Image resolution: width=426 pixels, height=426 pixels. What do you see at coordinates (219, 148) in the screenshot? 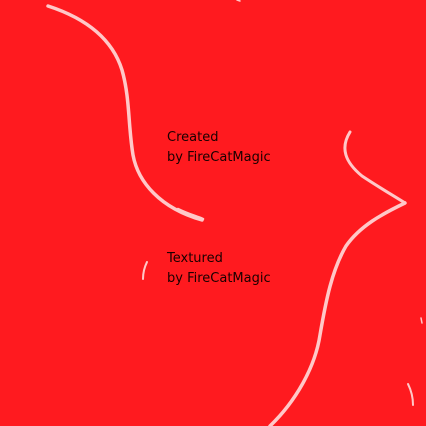
I see `credit-created: Created by FireCatMagic` at bounding box center [219, 148].